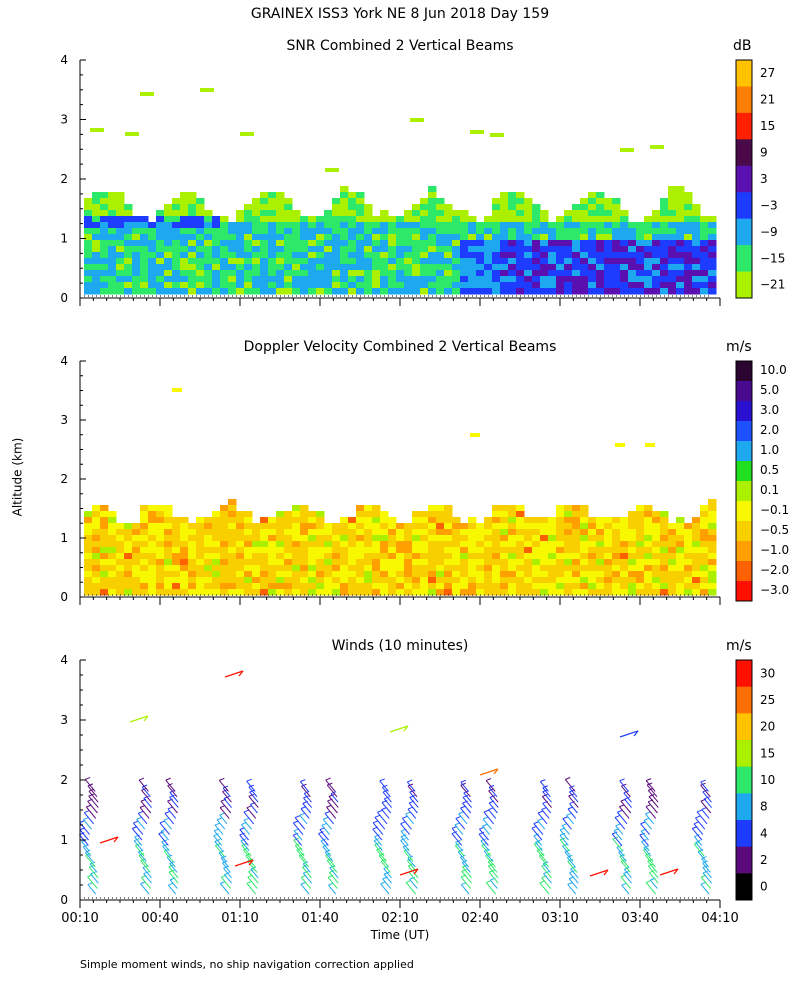 The image size is (800, 1000). What do you see at coordinates (767, 673) in the screenshot?
I see `colorbar-label: 30` at bounding box center [767, 673].